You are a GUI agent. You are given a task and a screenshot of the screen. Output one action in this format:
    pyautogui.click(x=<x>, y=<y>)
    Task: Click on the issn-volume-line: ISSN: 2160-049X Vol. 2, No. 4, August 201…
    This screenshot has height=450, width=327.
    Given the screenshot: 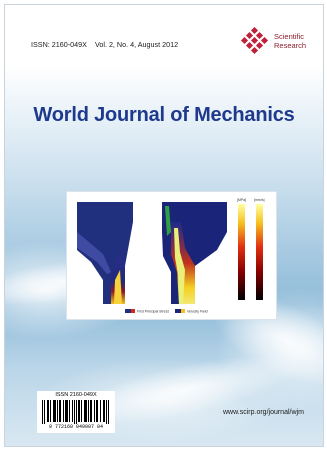 What is the action you would take?
    pyautogui.click(x=104, y=44)
    